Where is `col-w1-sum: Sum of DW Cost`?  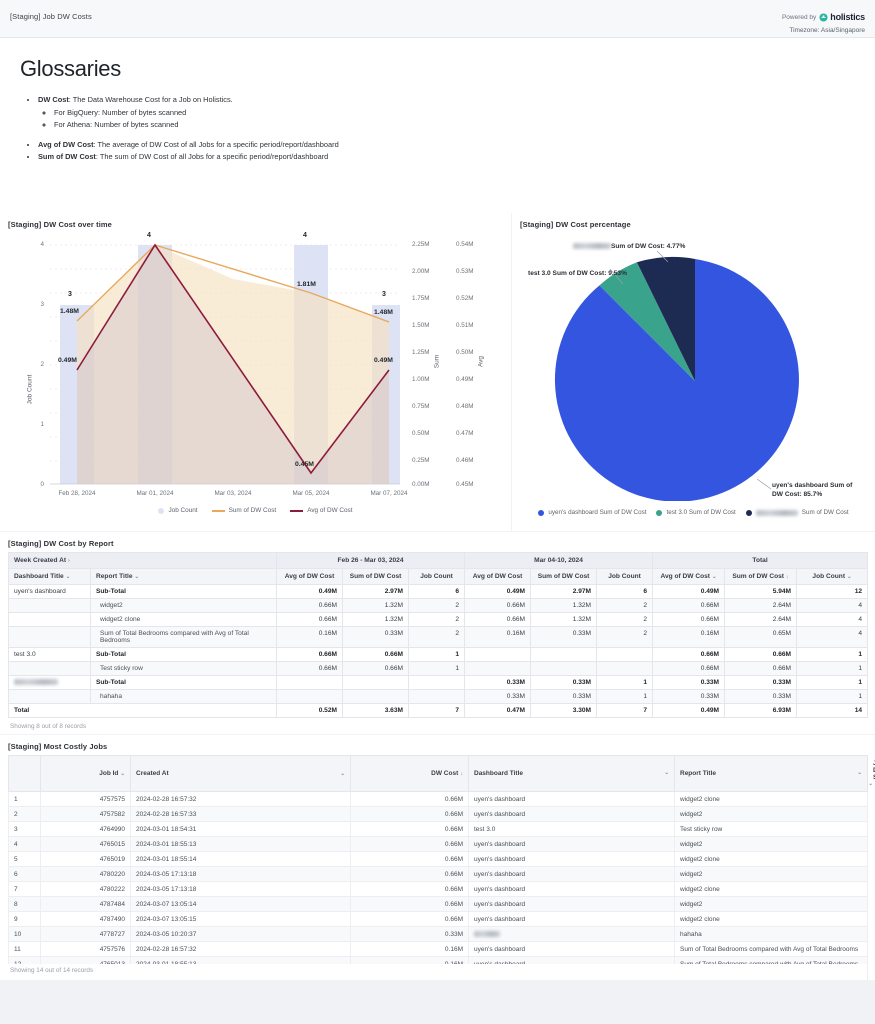 col-w1-sum: Sum of DW Cost is located at coordinates (376, 576).